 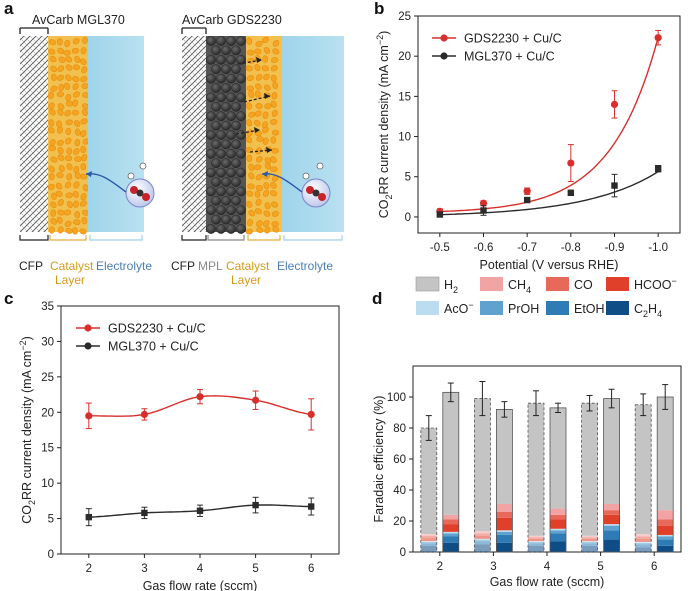 I want to click on x-tick-label: -1.0, so click(x=658, y=248).